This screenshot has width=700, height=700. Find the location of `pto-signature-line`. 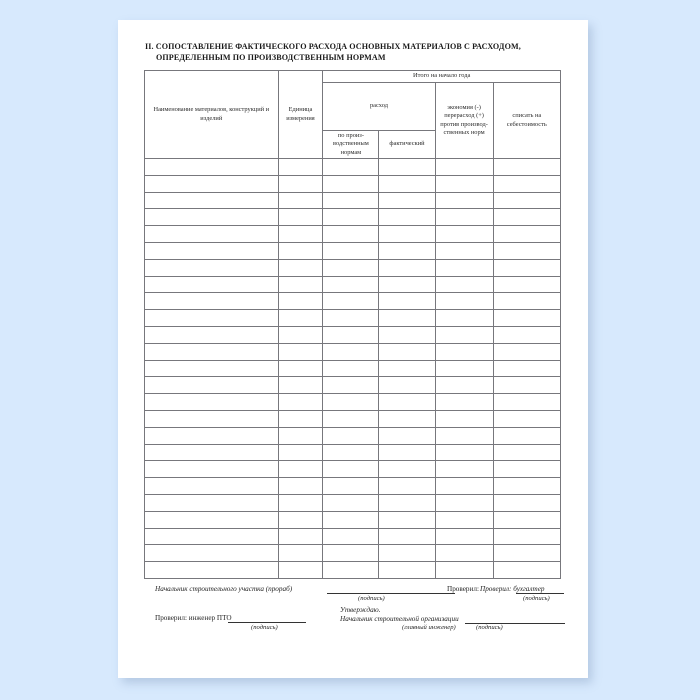

pto-signature-line is located at coordinates (267, 619).